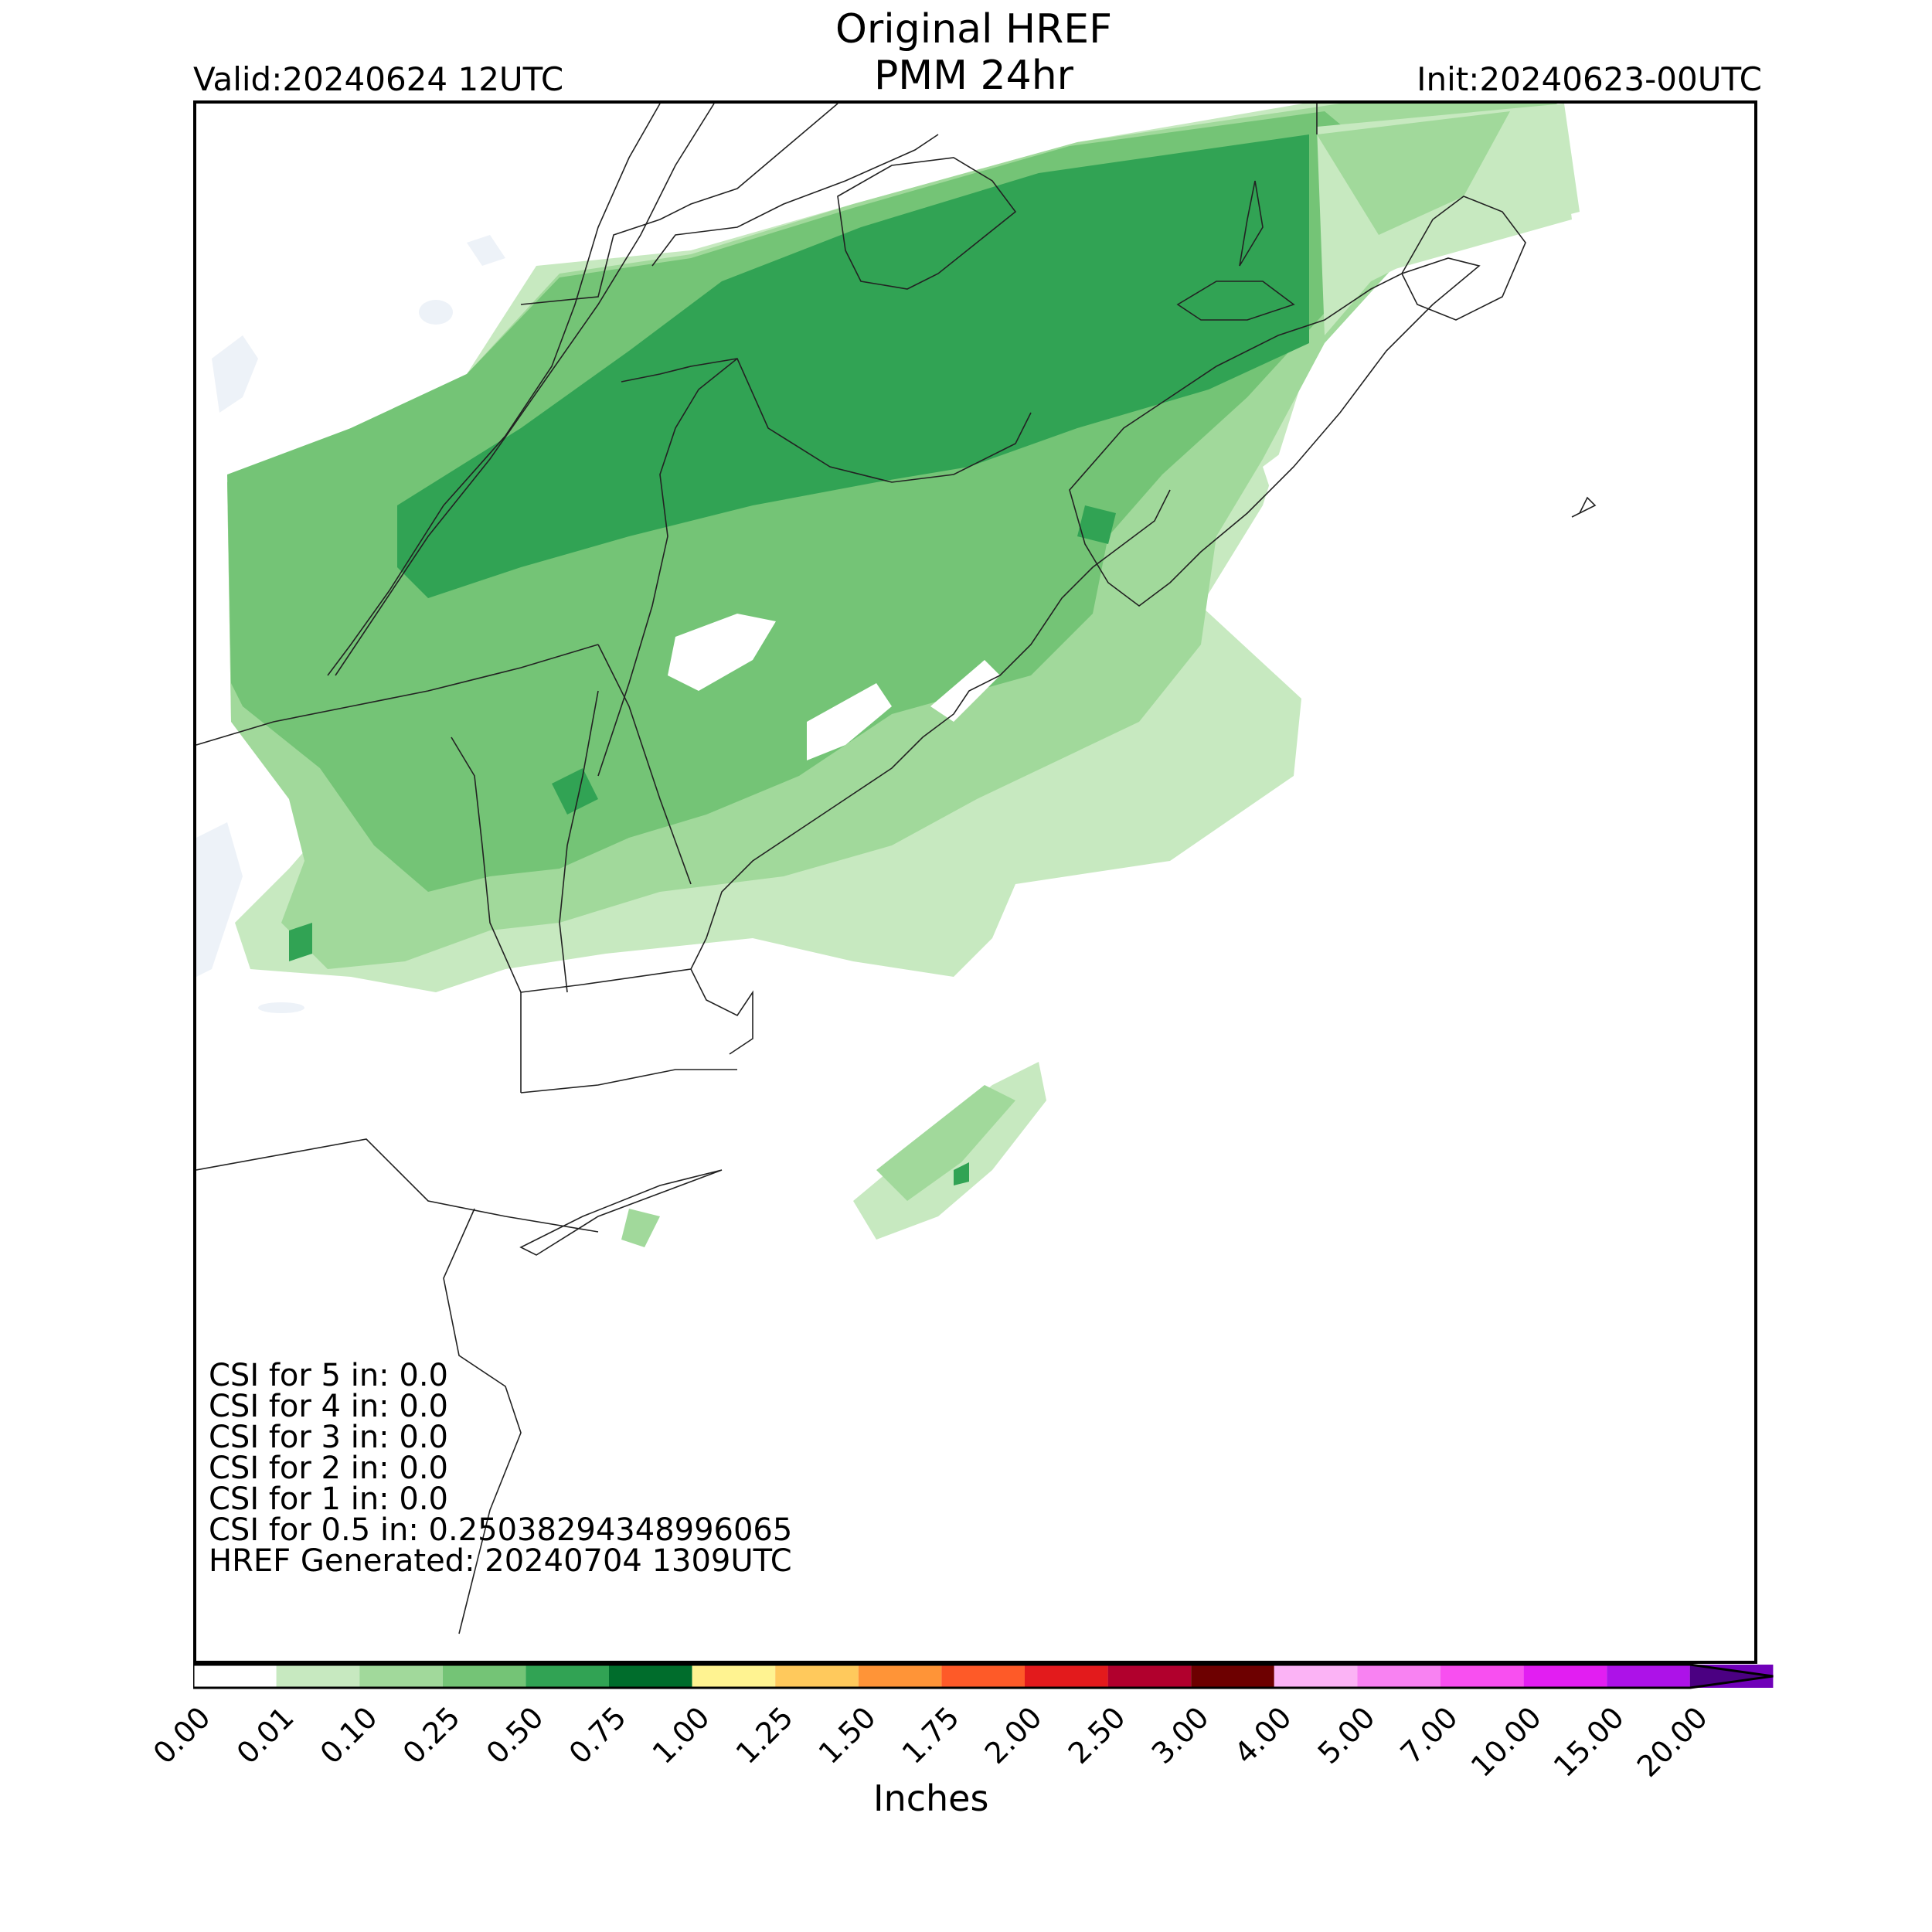 The height and width of the screenshot is (1932, 1932). I want to click on pei, so click(1235, 301).